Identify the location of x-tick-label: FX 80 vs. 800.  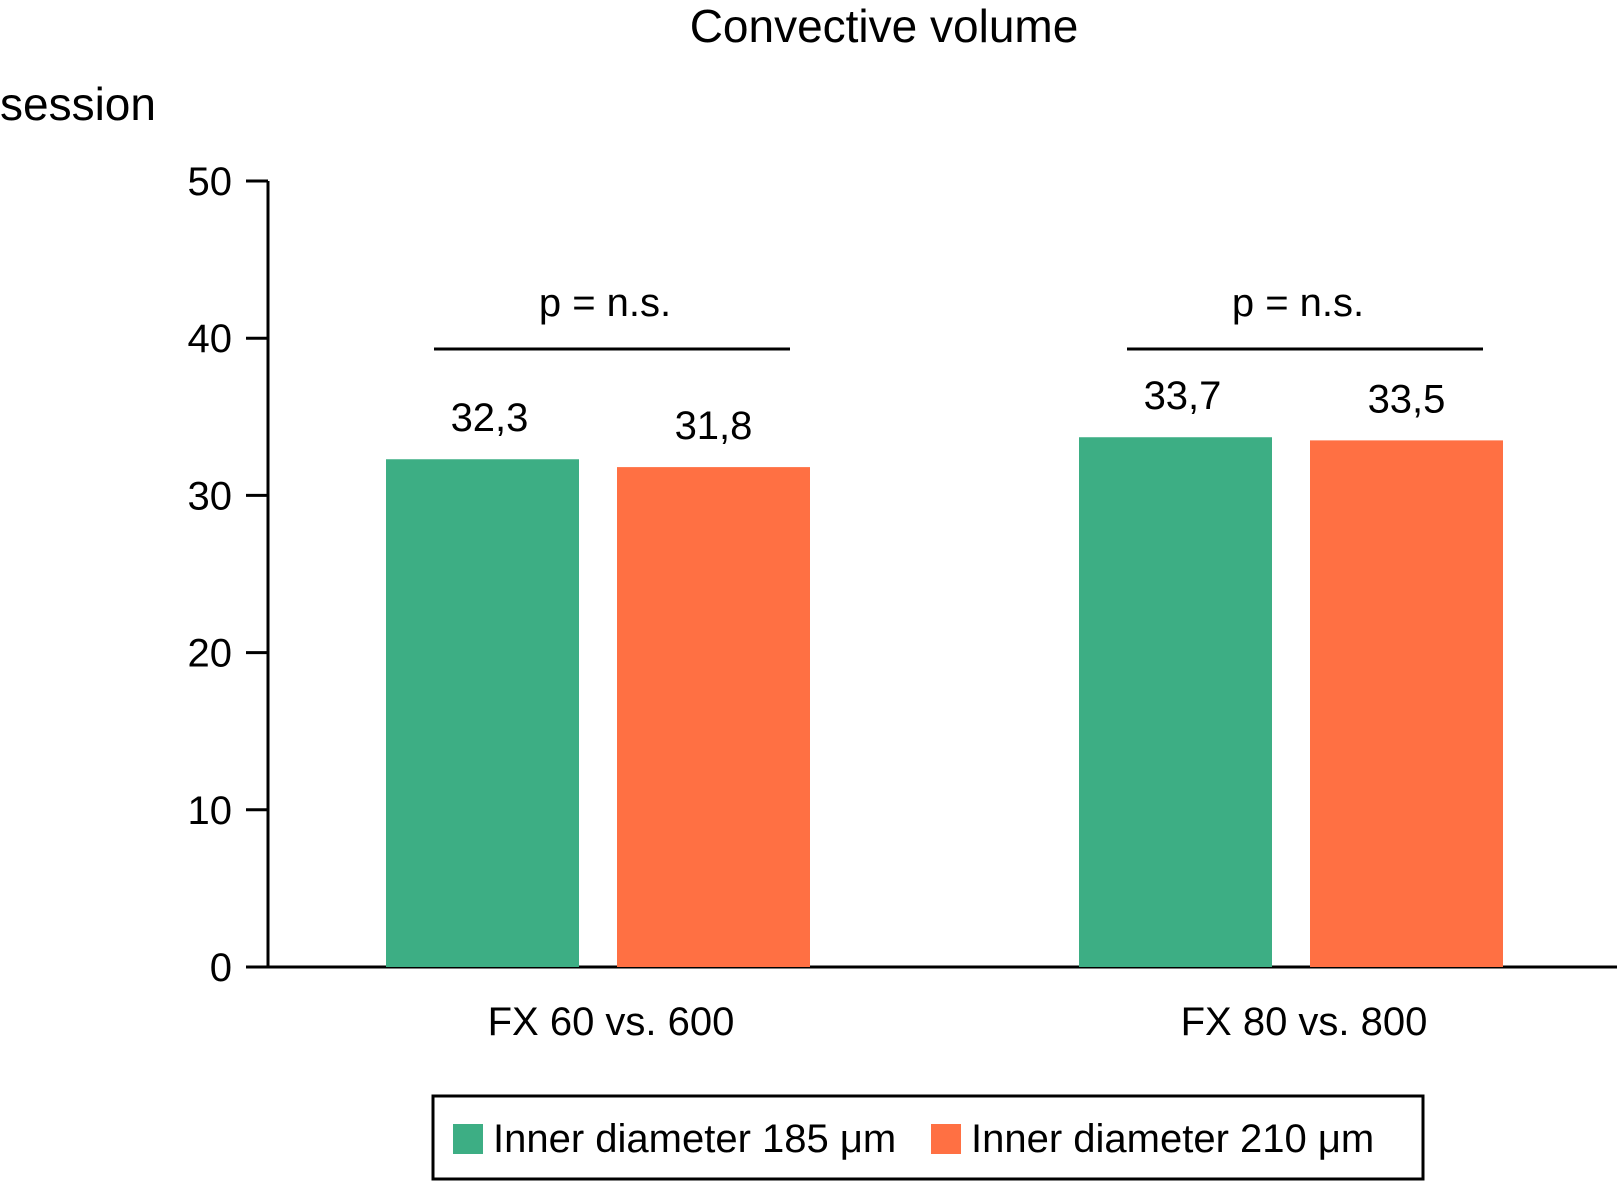
(1304, 1022).